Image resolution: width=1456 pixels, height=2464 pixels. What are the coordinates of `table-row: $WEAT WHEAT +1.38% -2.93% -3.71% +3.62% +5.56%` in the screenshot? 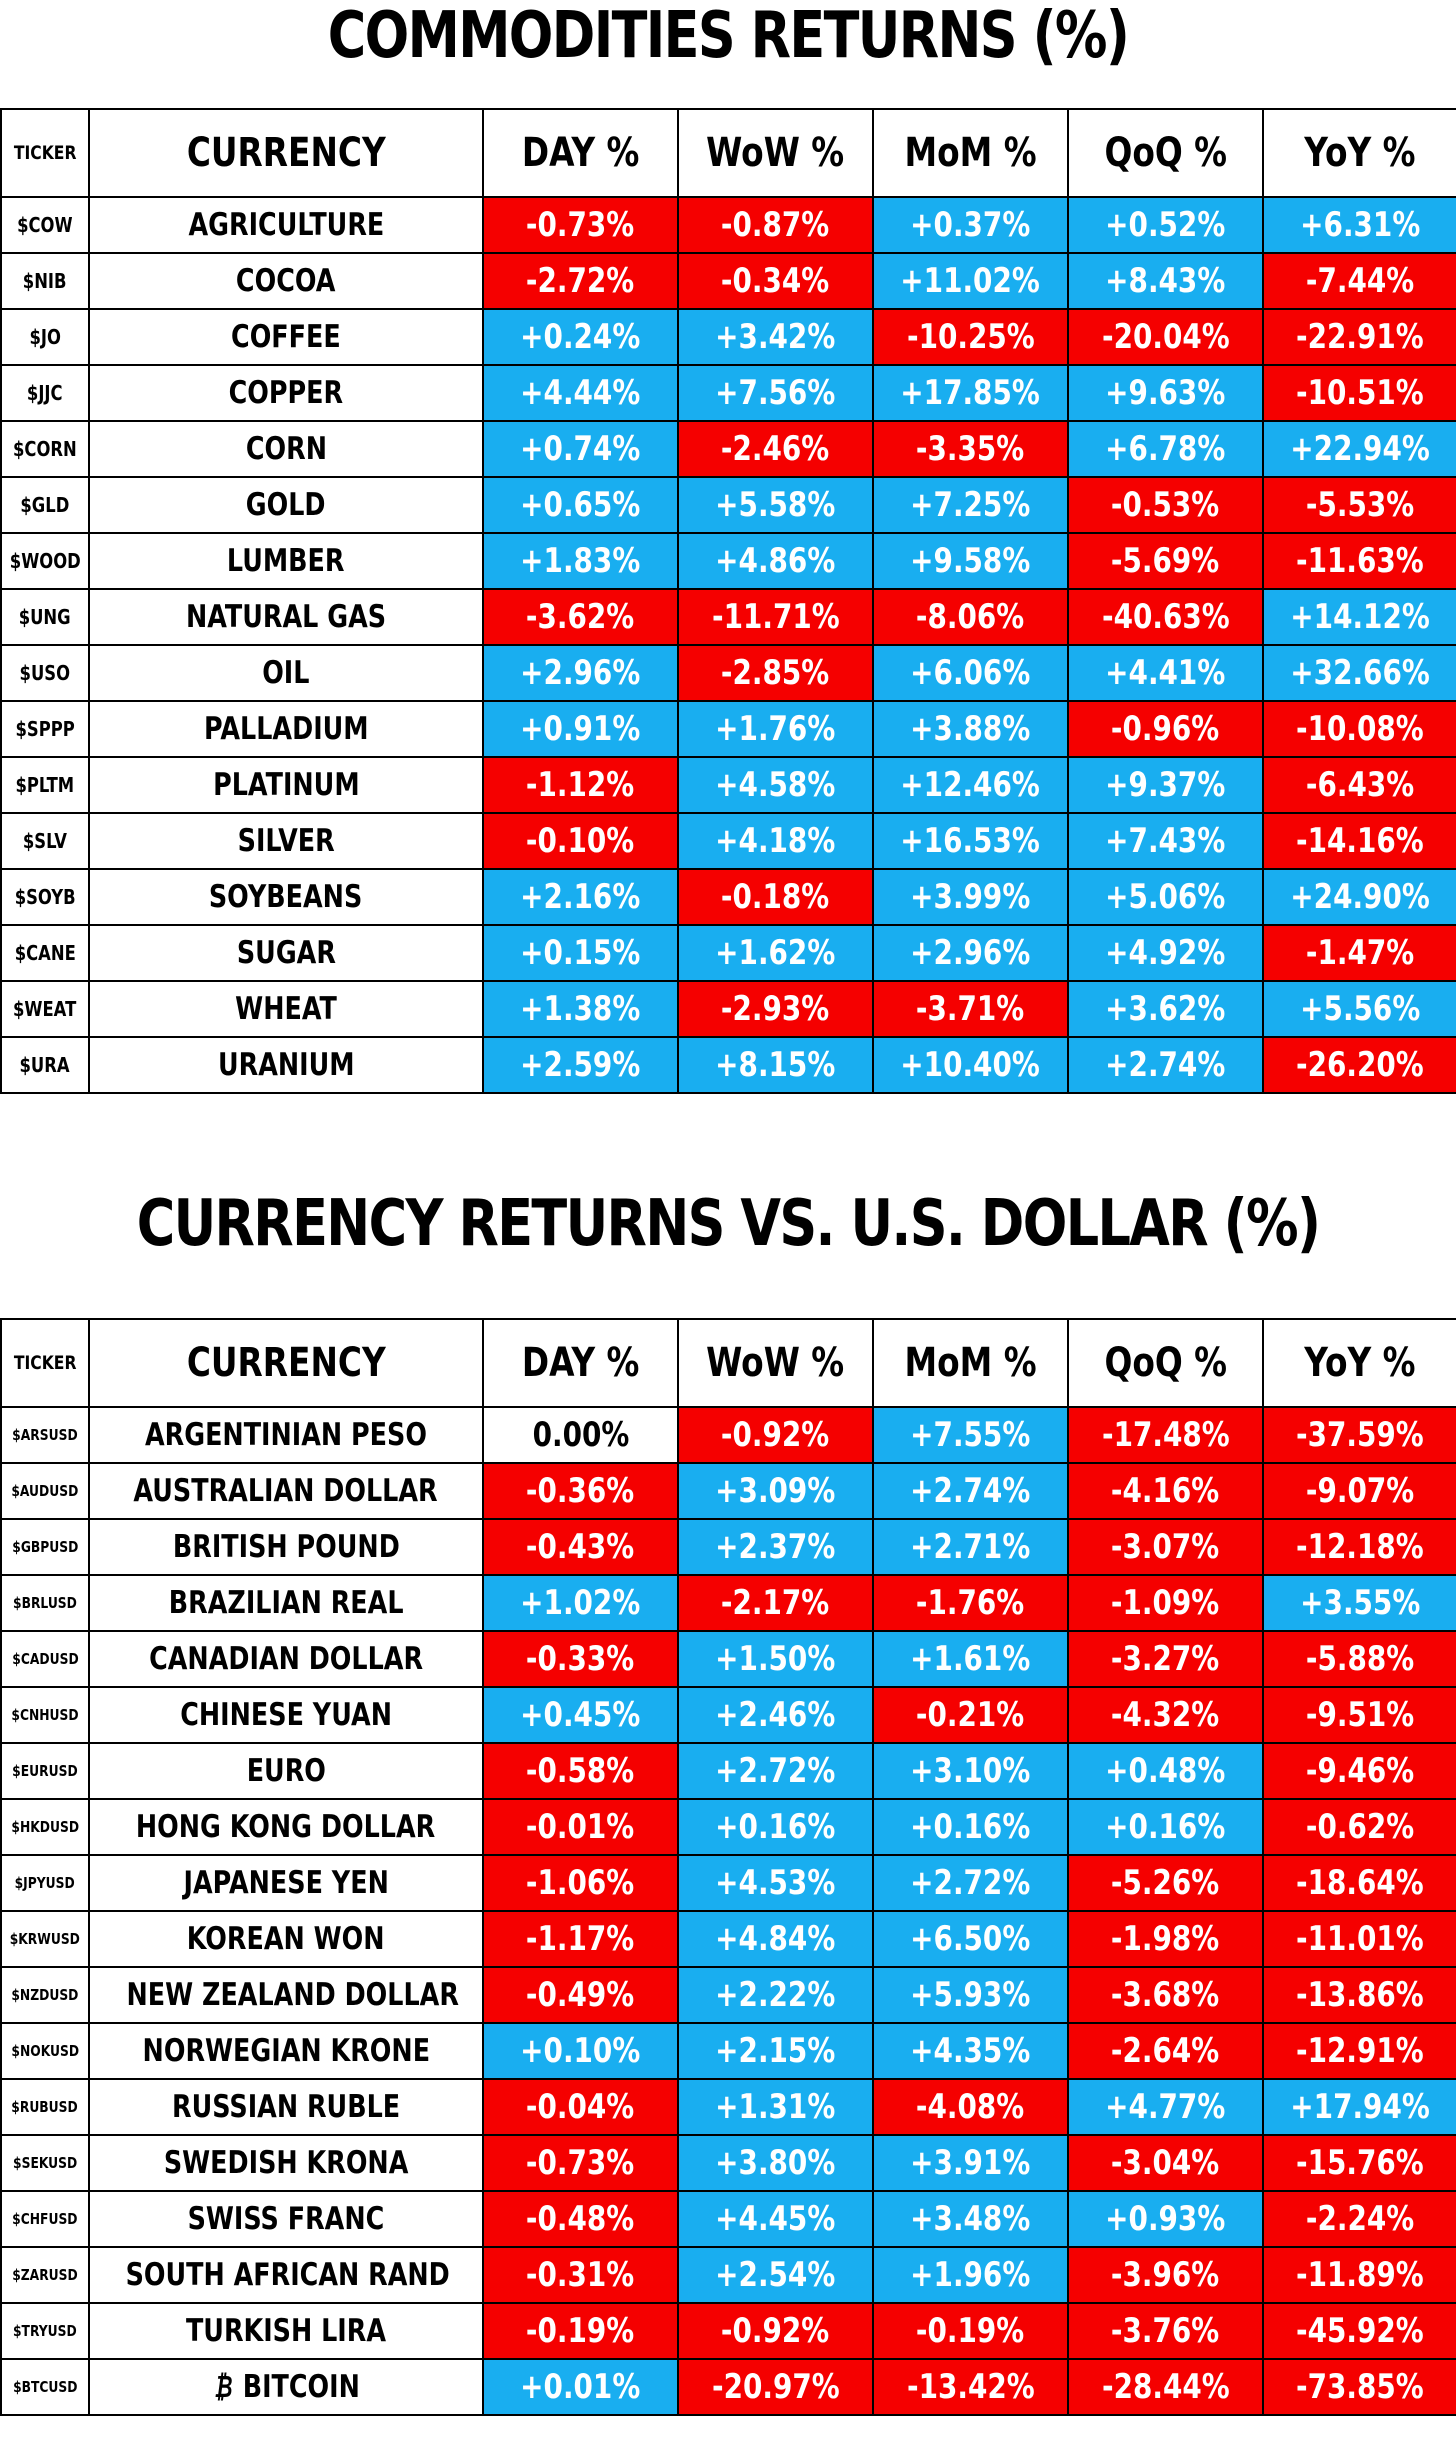 It's located at (728, 1009).